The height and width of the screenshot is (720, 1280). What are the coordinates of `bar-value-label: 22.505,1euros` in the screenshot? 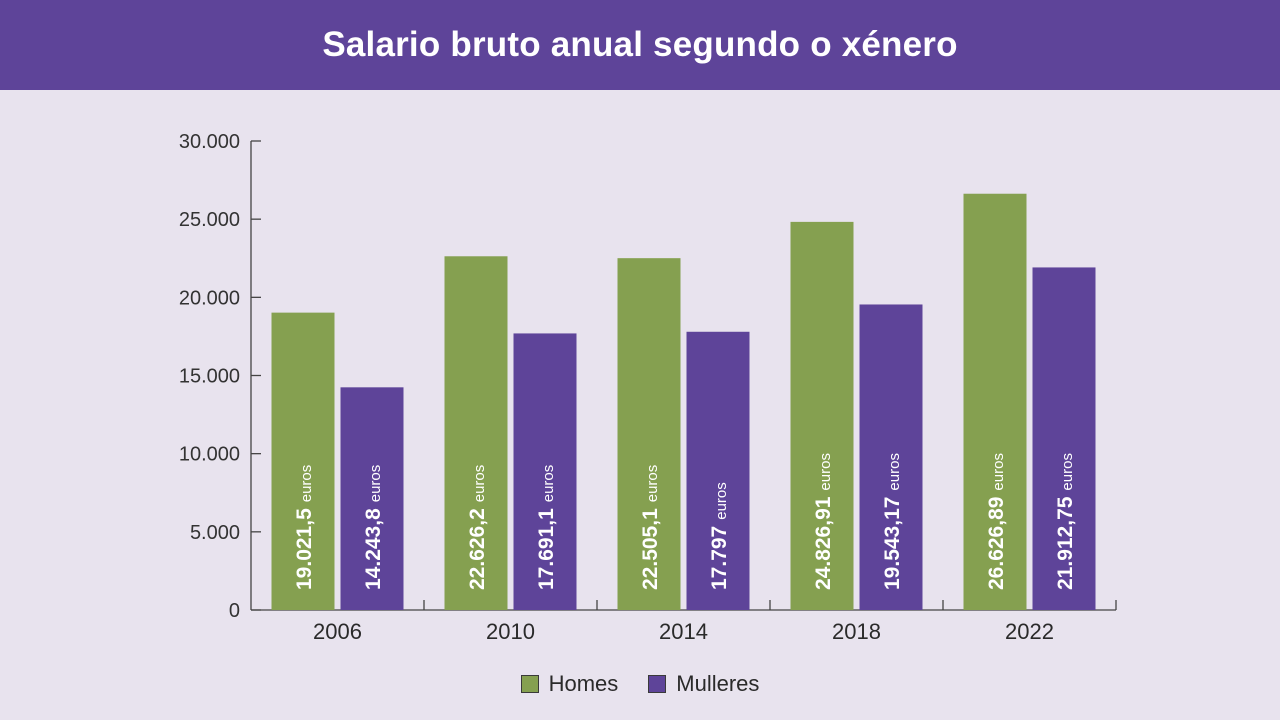 It's located at (650, 527).